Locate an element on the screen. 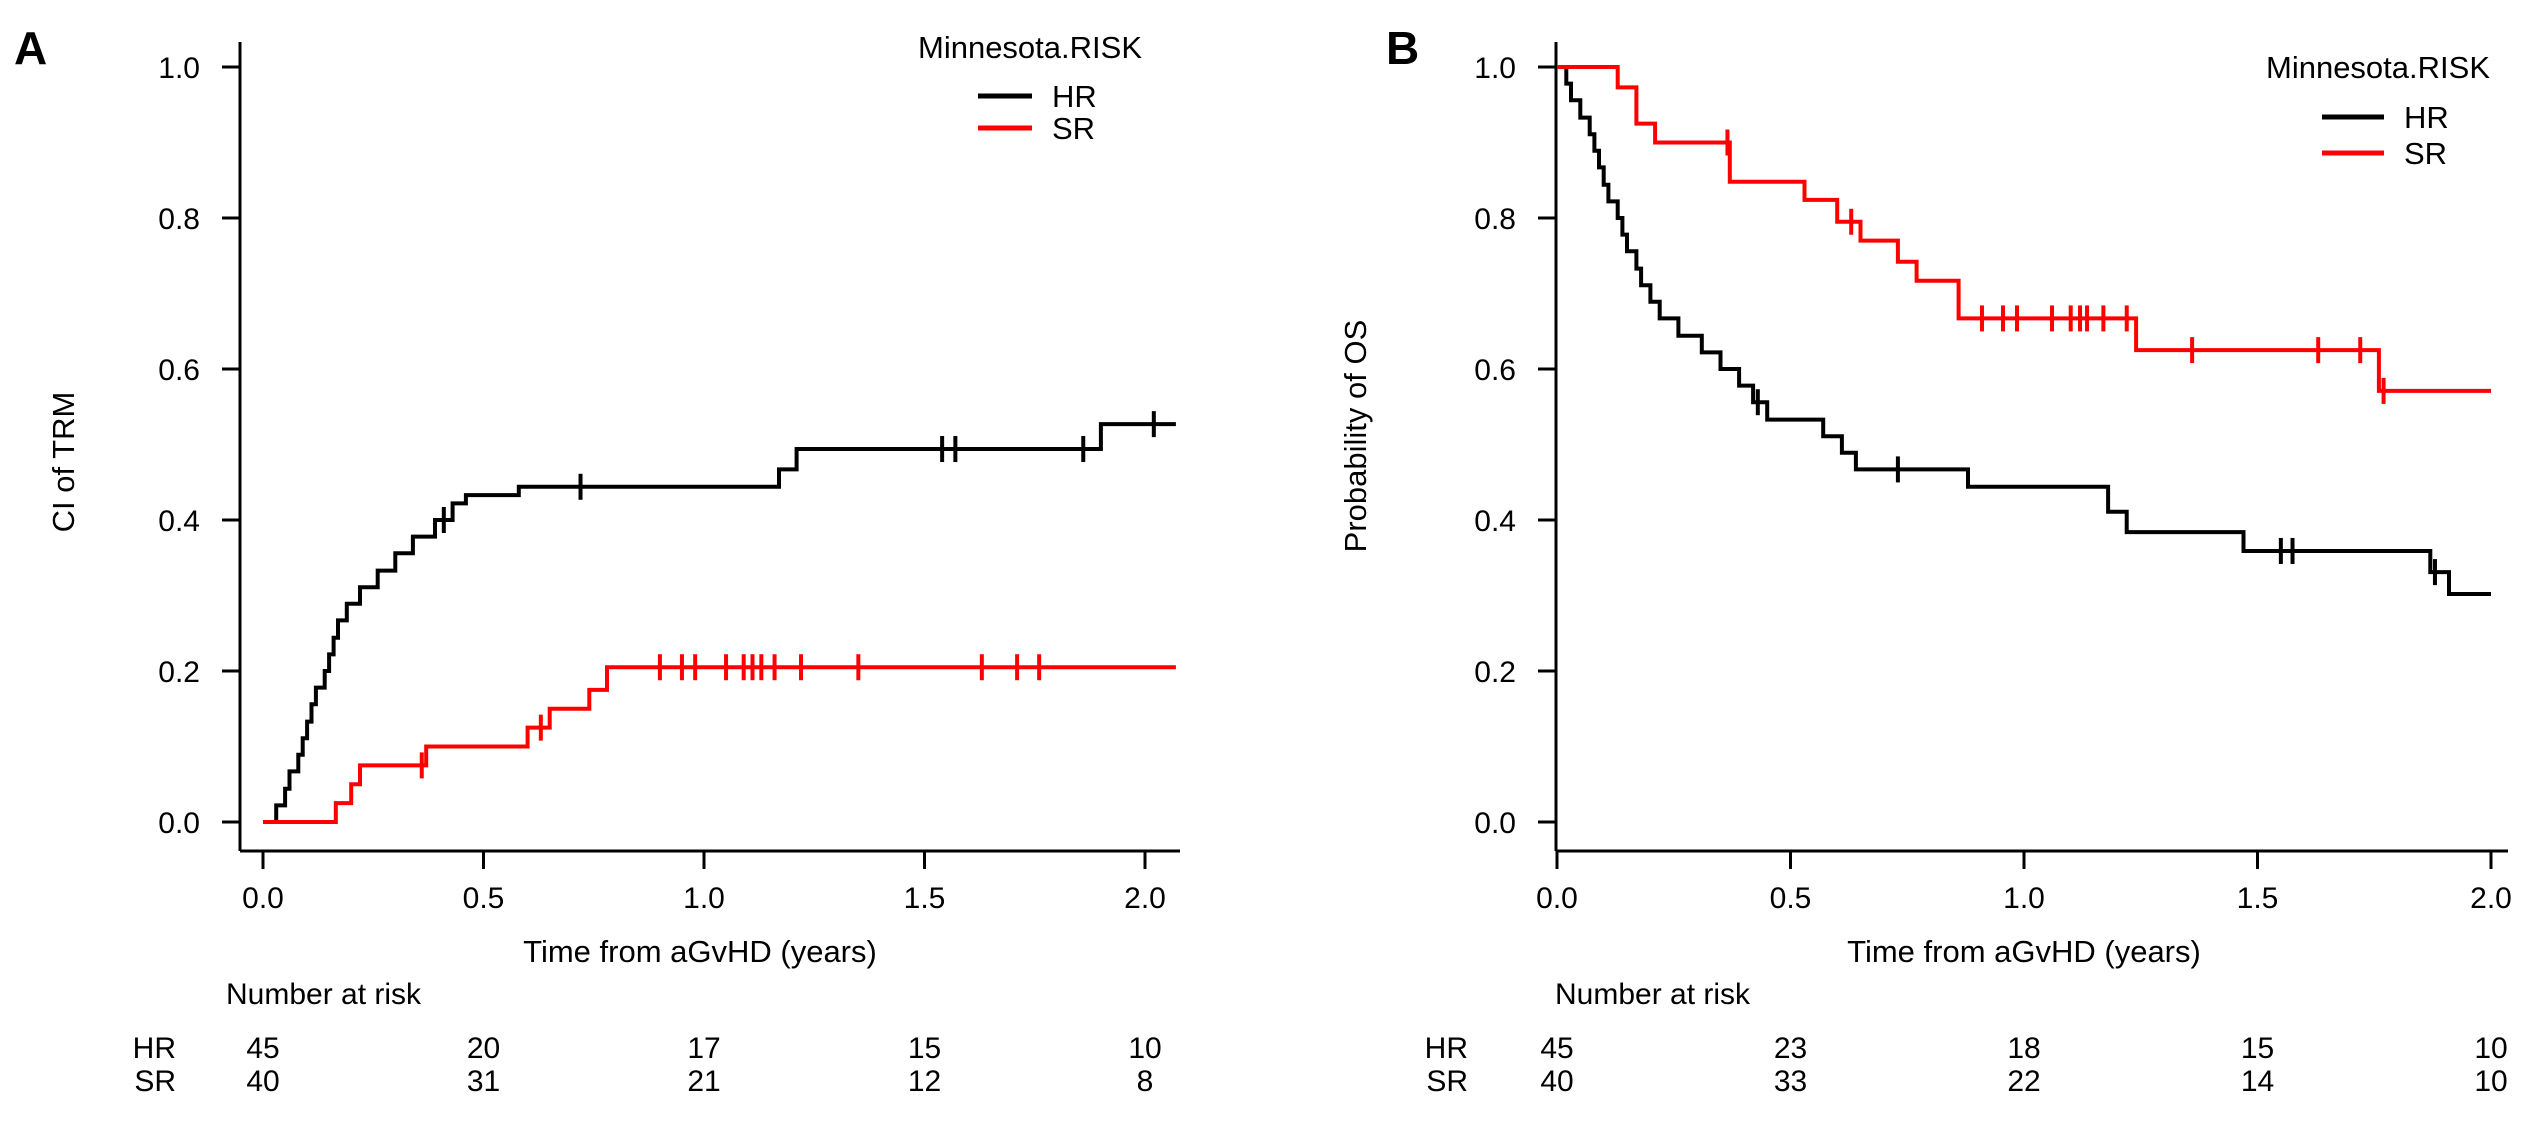 The width and height of the screenshot is (2533, 1124). risk-count: 23 is located at coordinates (1790, 1048).